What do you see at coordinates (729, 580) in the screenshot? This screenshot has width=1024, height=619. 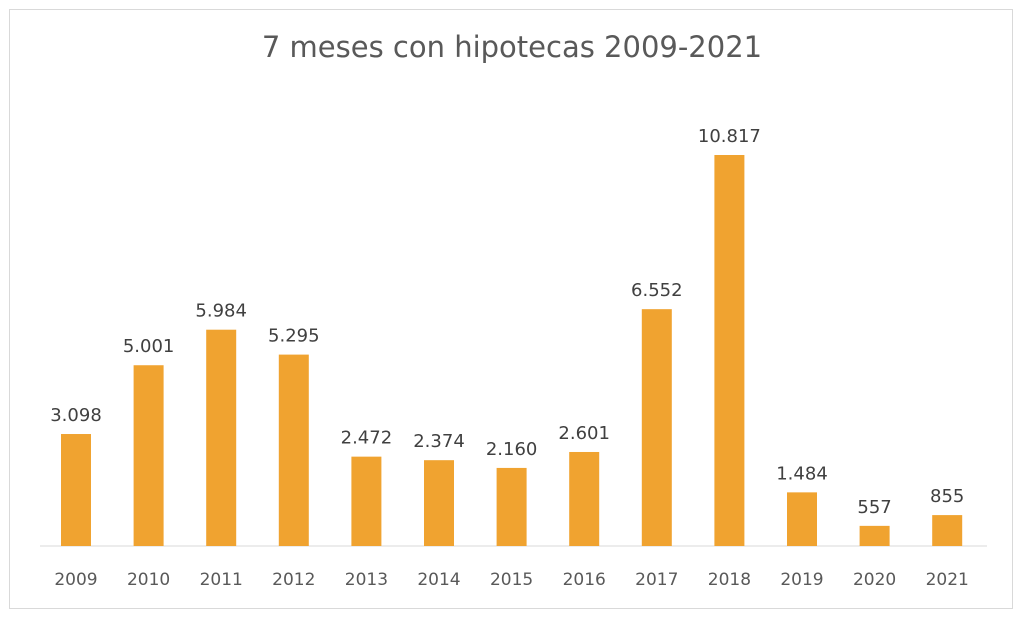 I see `x-tick-label-2018: 2018` at bounding box center [729, 580].